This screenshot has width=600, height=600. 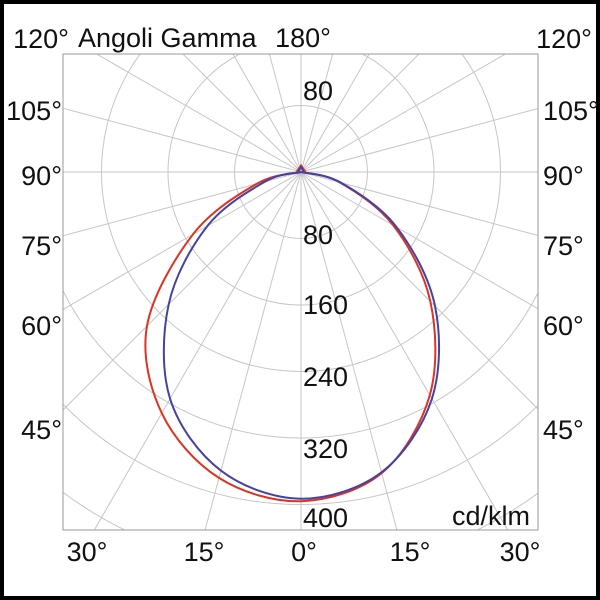 What do you see at coordinates (303, 38) in the screenshot?
I see `gamma-label-180: 180°` at bounding box center [303, 38].